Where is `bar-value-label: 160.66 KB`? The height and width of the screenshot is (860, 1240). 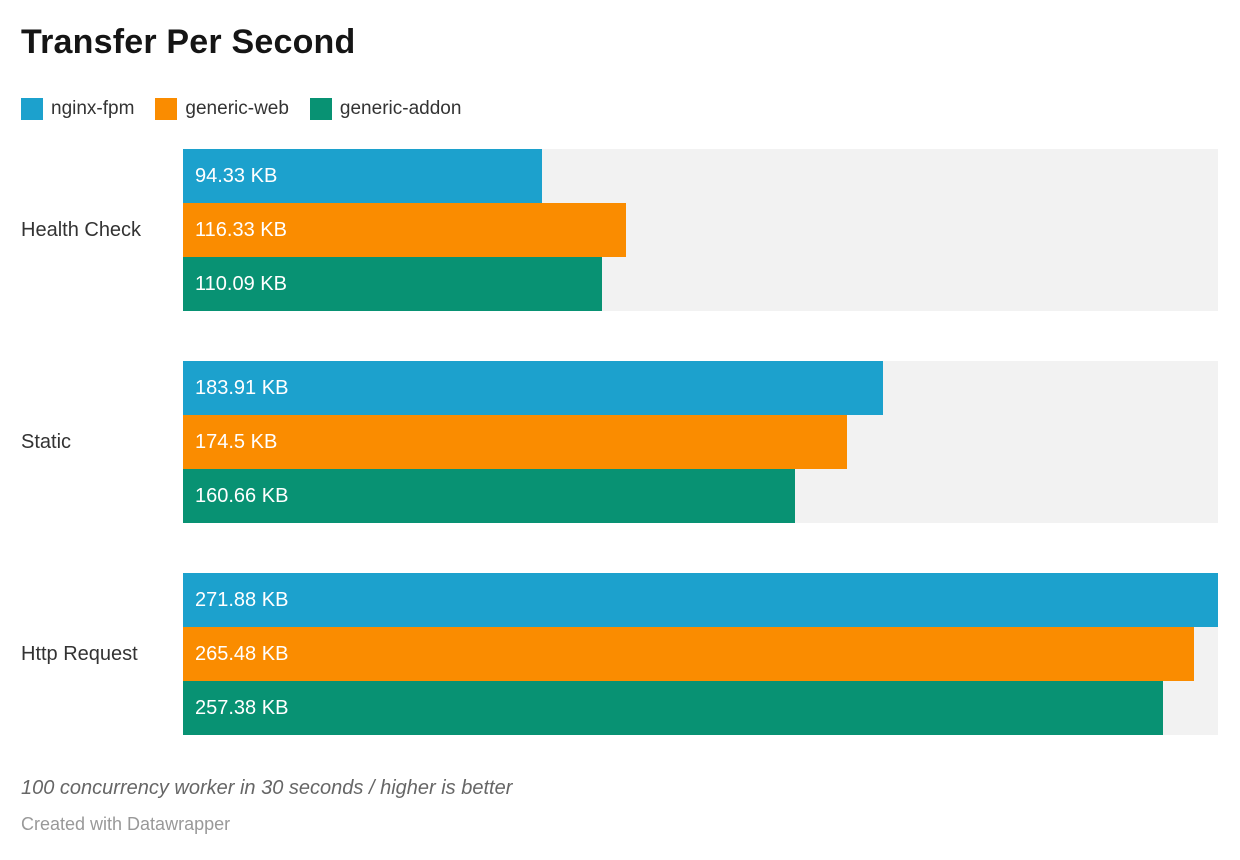 bar-value-label: 160.66 KB is located at coordinates (242, 495).